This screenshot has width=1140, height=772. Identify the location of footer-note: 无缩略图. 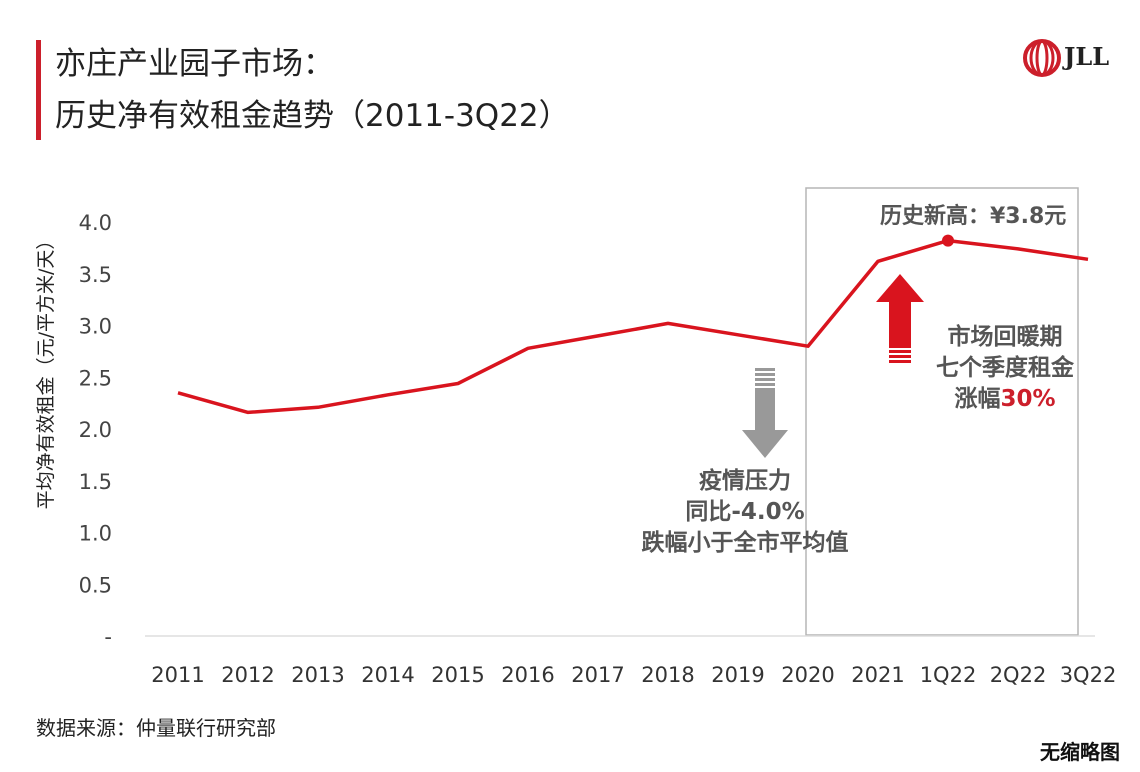
(1080, 752).